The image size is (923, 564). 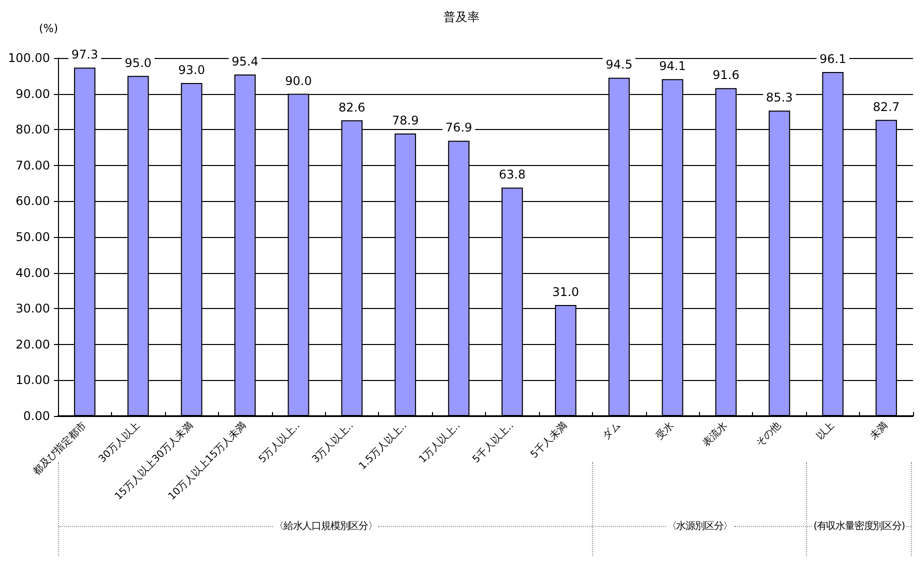 I want to click on y-tick-label: 10.00, so click(x=33, y=380).